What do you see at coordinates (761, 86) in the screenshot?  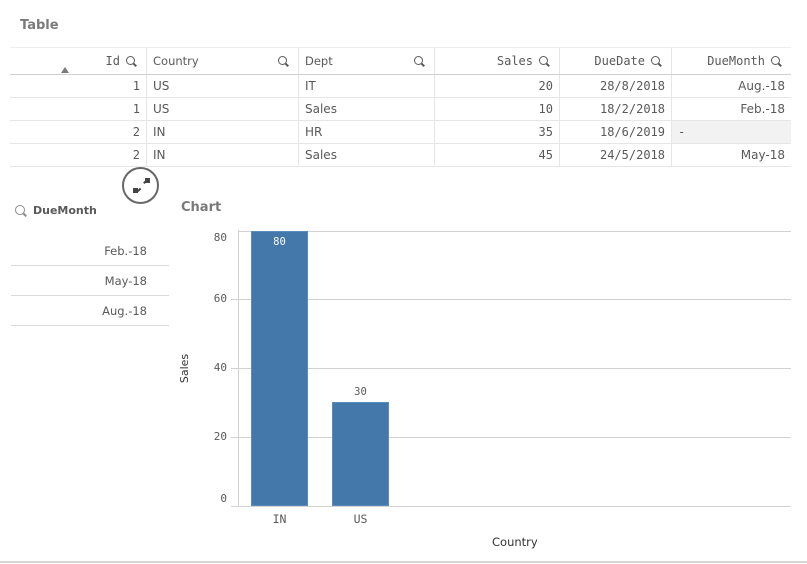 I see `cell-duemonth: Aug.-18` at bounding box center [761, 86].